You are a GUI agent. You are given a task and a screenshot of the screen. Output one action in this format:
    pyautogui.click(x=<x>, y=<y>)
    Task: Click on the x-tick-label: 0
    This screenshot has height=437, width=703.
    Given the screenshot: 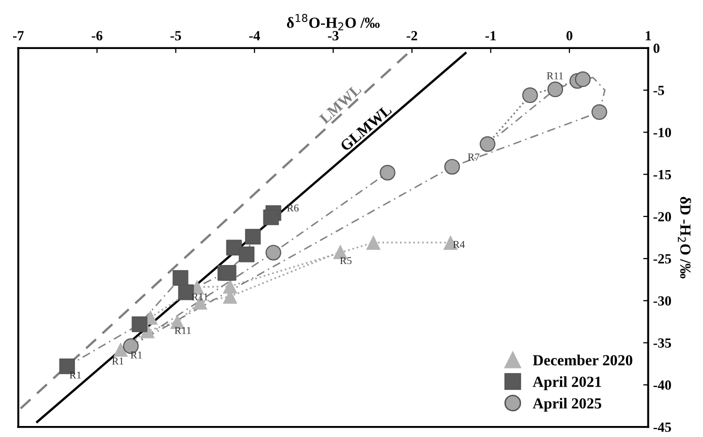 What is the action you would take?
    pyautogui.click(x=569, y=35)
    